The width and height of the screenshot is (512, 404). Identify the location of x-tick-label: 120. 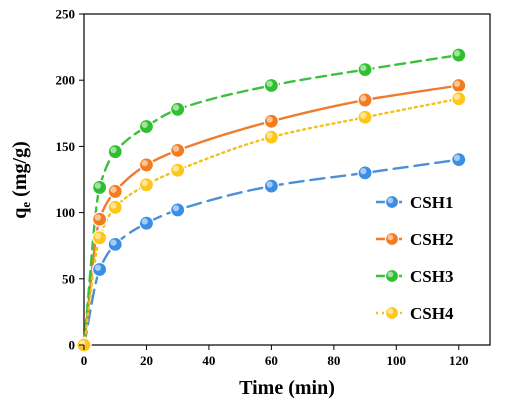
(459, 360).